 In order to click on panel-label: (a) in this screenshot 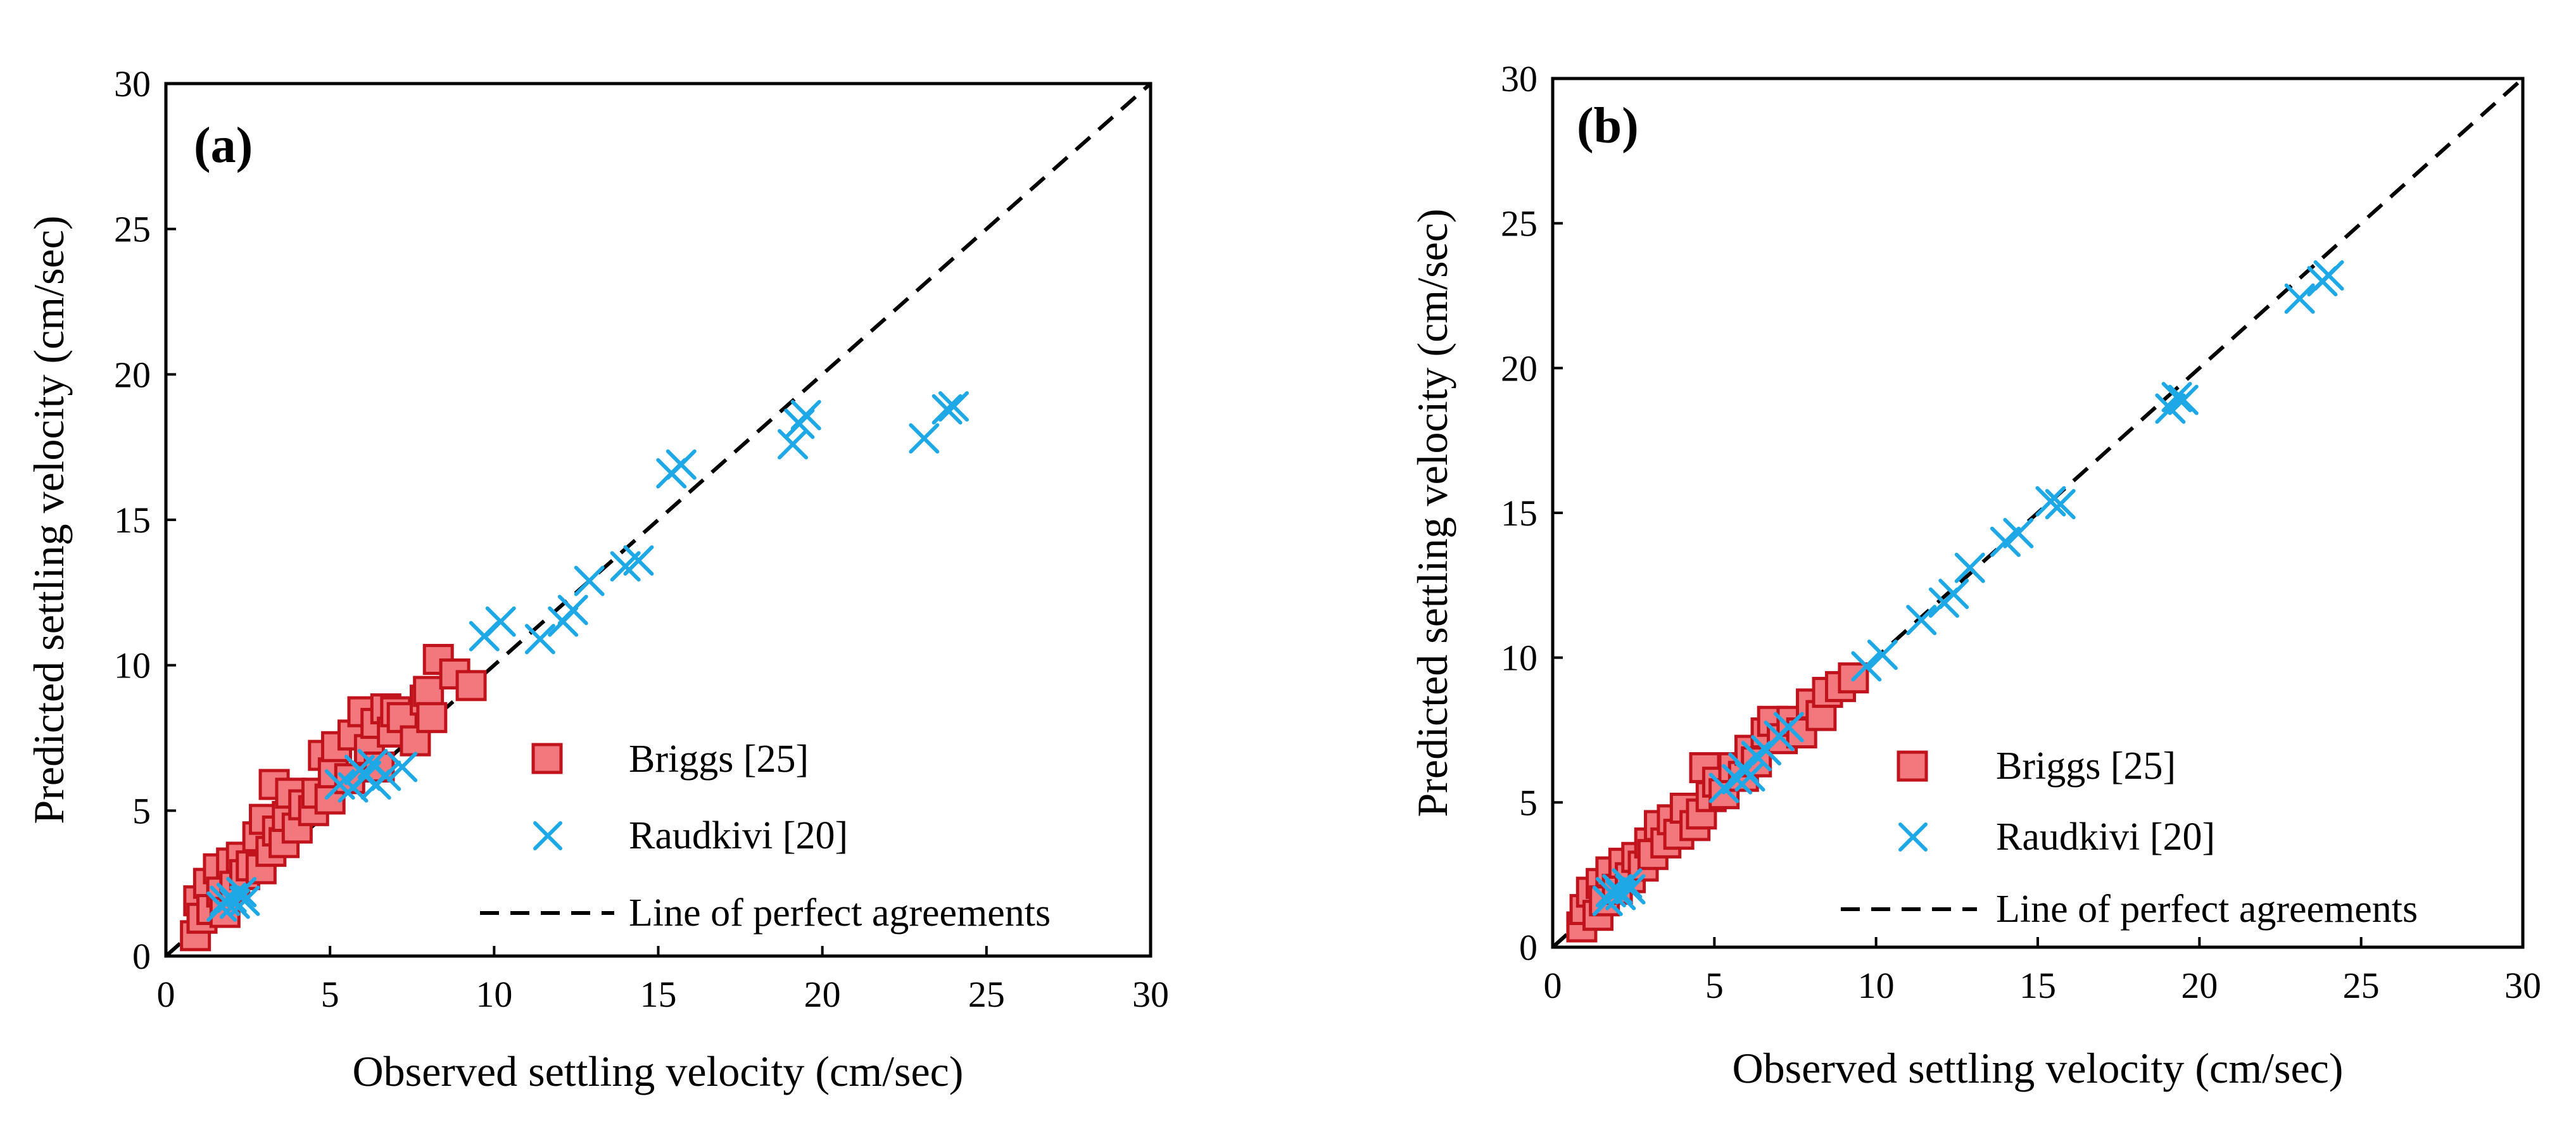, I will do `click(223, 145)`.